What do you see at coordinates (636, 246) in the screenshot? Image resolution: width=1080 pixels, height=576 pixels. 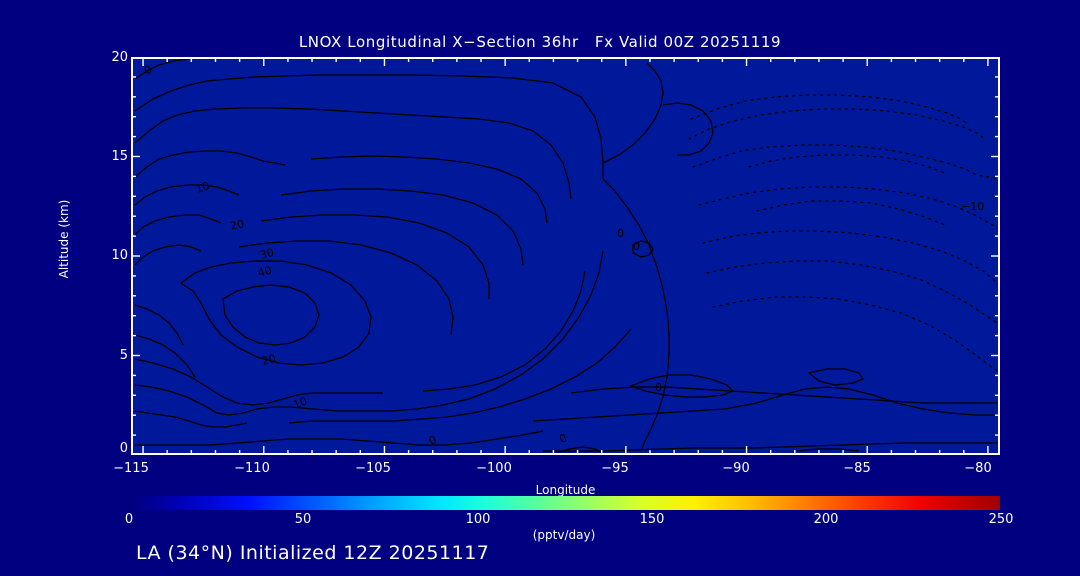 I see `contour-label-0-mid: 0` at bounding box center [636, 246].